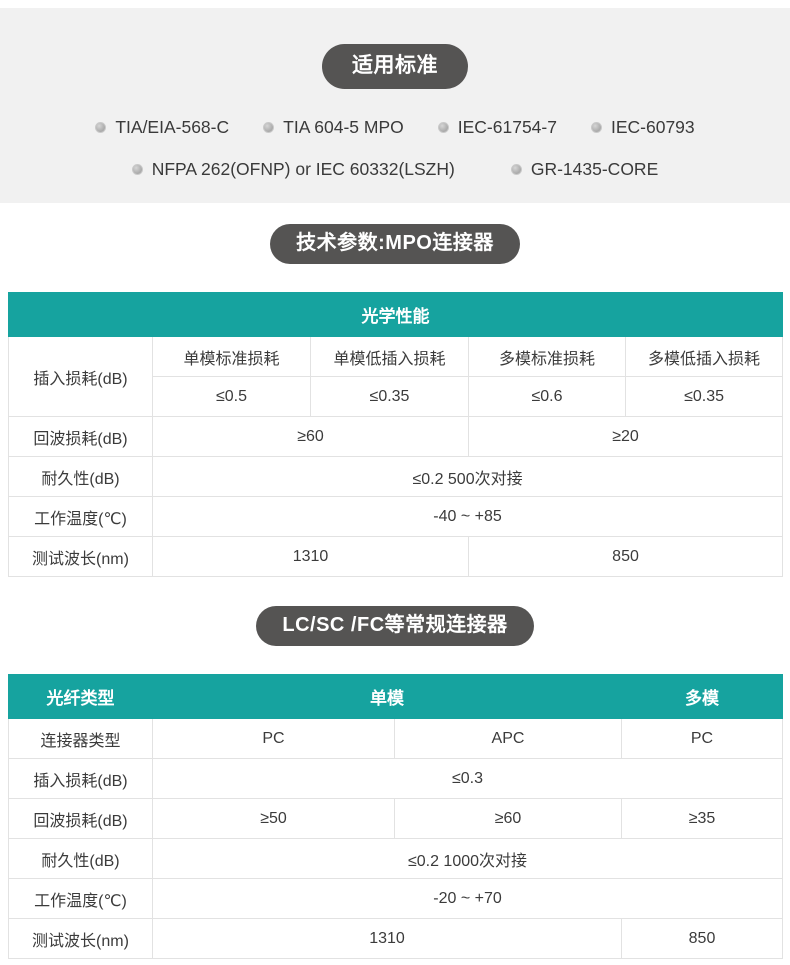 The image size is (790, 965). I want to click on table-row: 插入损耗(dB) 单模标准损耗 单模低插入损耗 多模标准损耗 多模低插入损耗, so click(396, 376).